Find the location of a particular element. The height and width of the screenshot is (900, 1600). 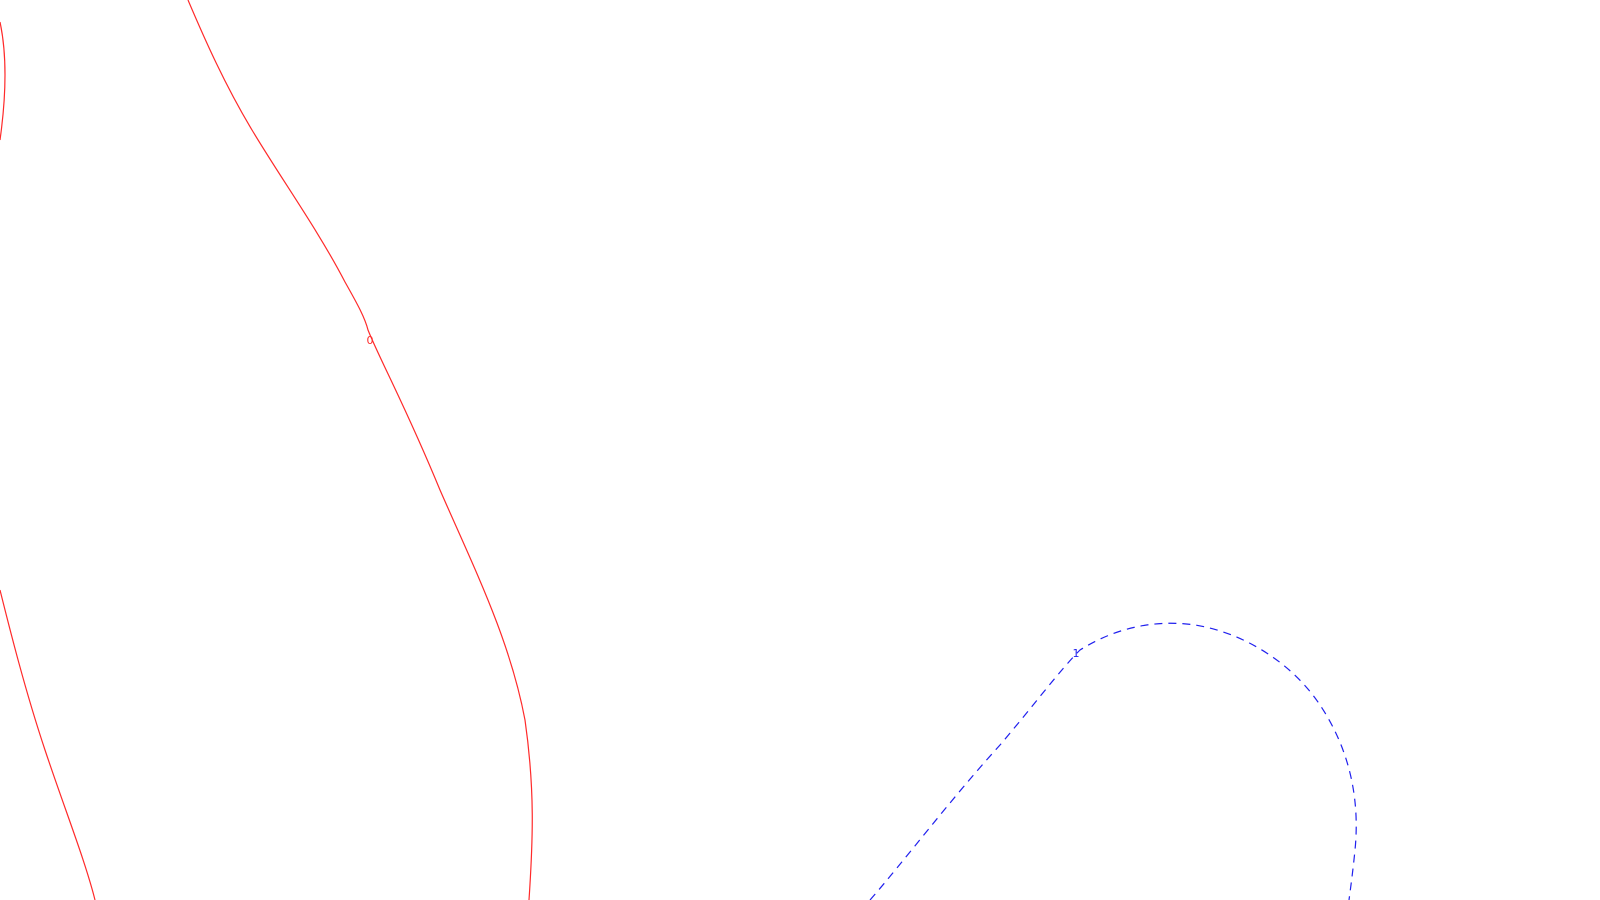

contour-label-1: 1 is located at coordinates (1076, 653).